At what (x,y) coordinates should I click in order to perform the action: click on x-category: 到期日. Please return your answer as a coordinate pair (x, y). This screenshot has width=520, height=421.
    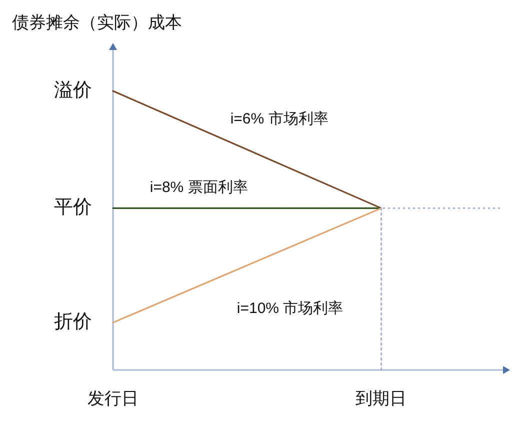
    Looking at the image, I should click on (381, 398).